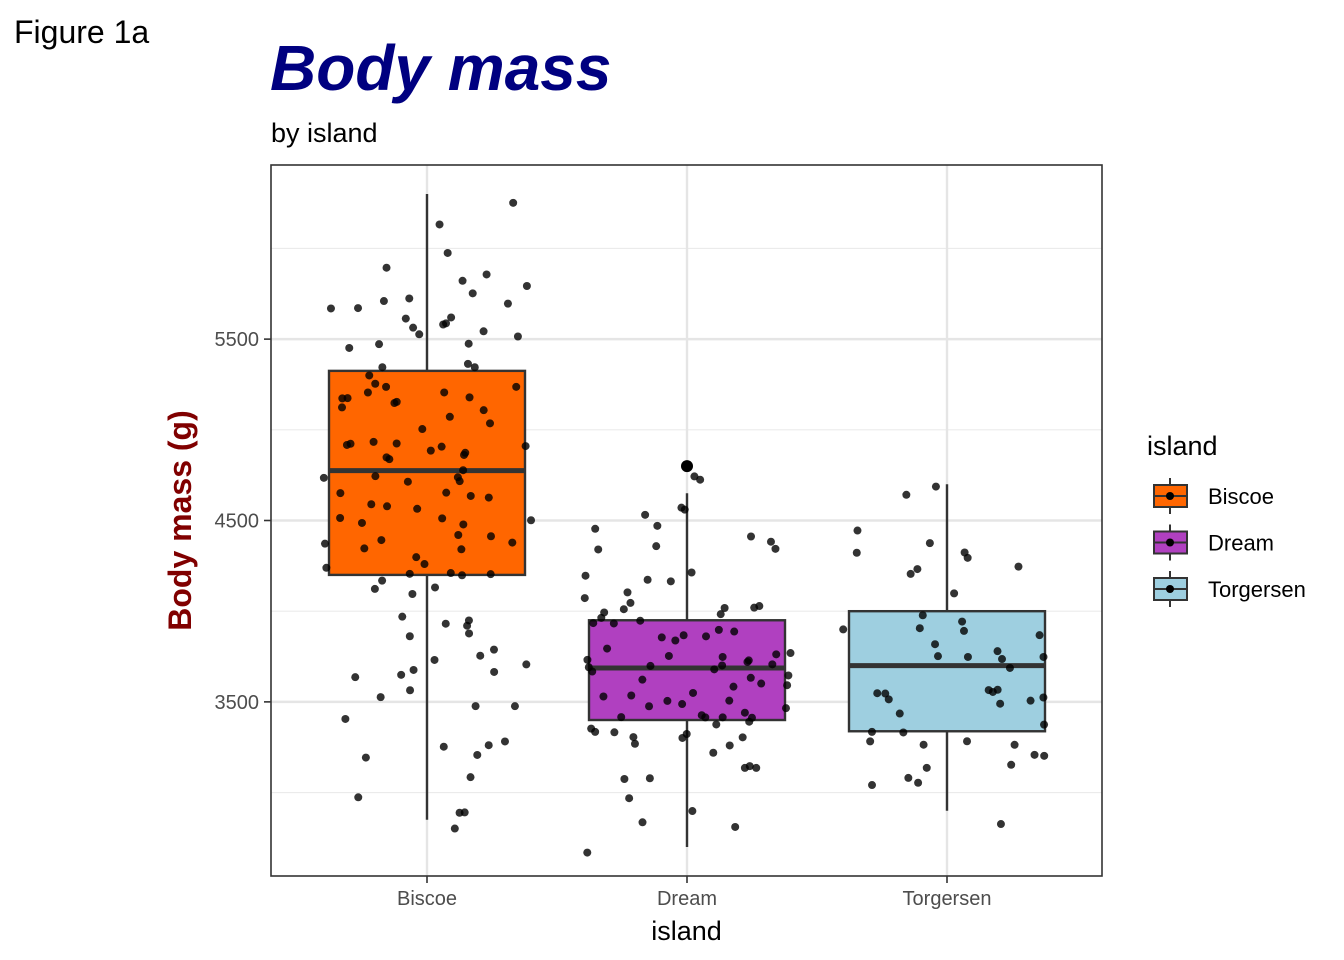  Describe the element at coordinates (237, 522) in the screenshot. I see `y-tick-label: 4500` at that location.